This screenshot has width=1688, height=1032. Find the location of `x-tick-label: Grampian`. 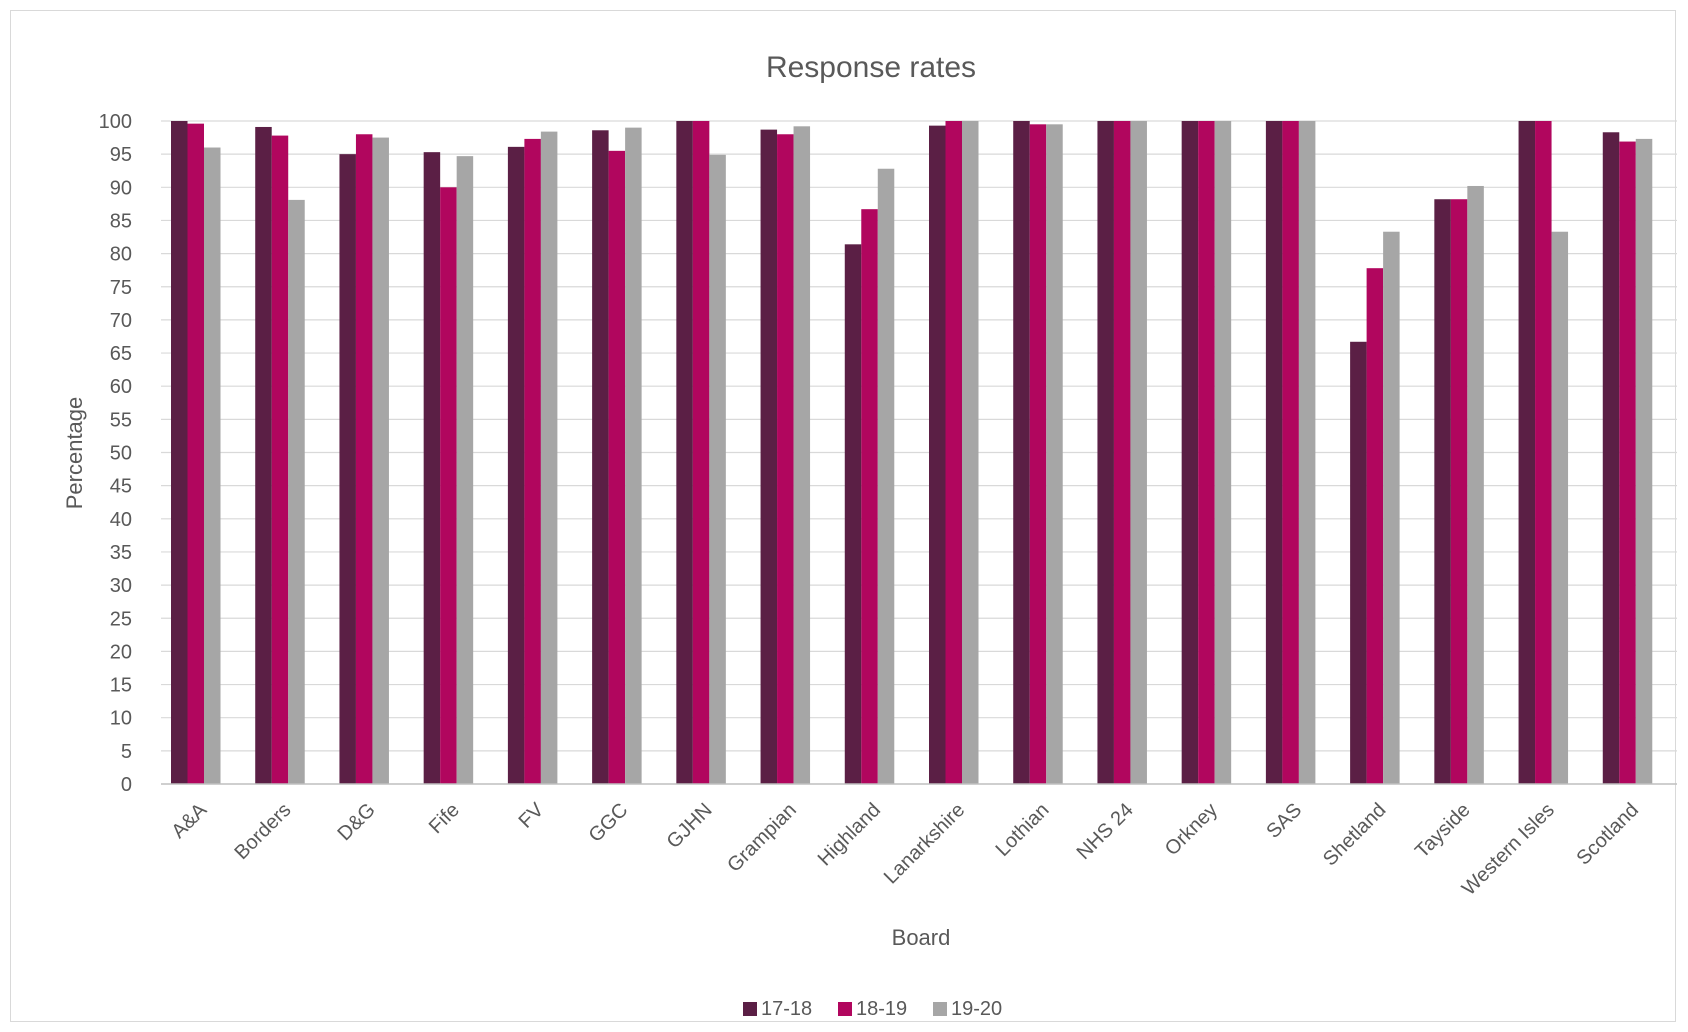

x-tick-label: Grampian is located at coordinates (762, 838).